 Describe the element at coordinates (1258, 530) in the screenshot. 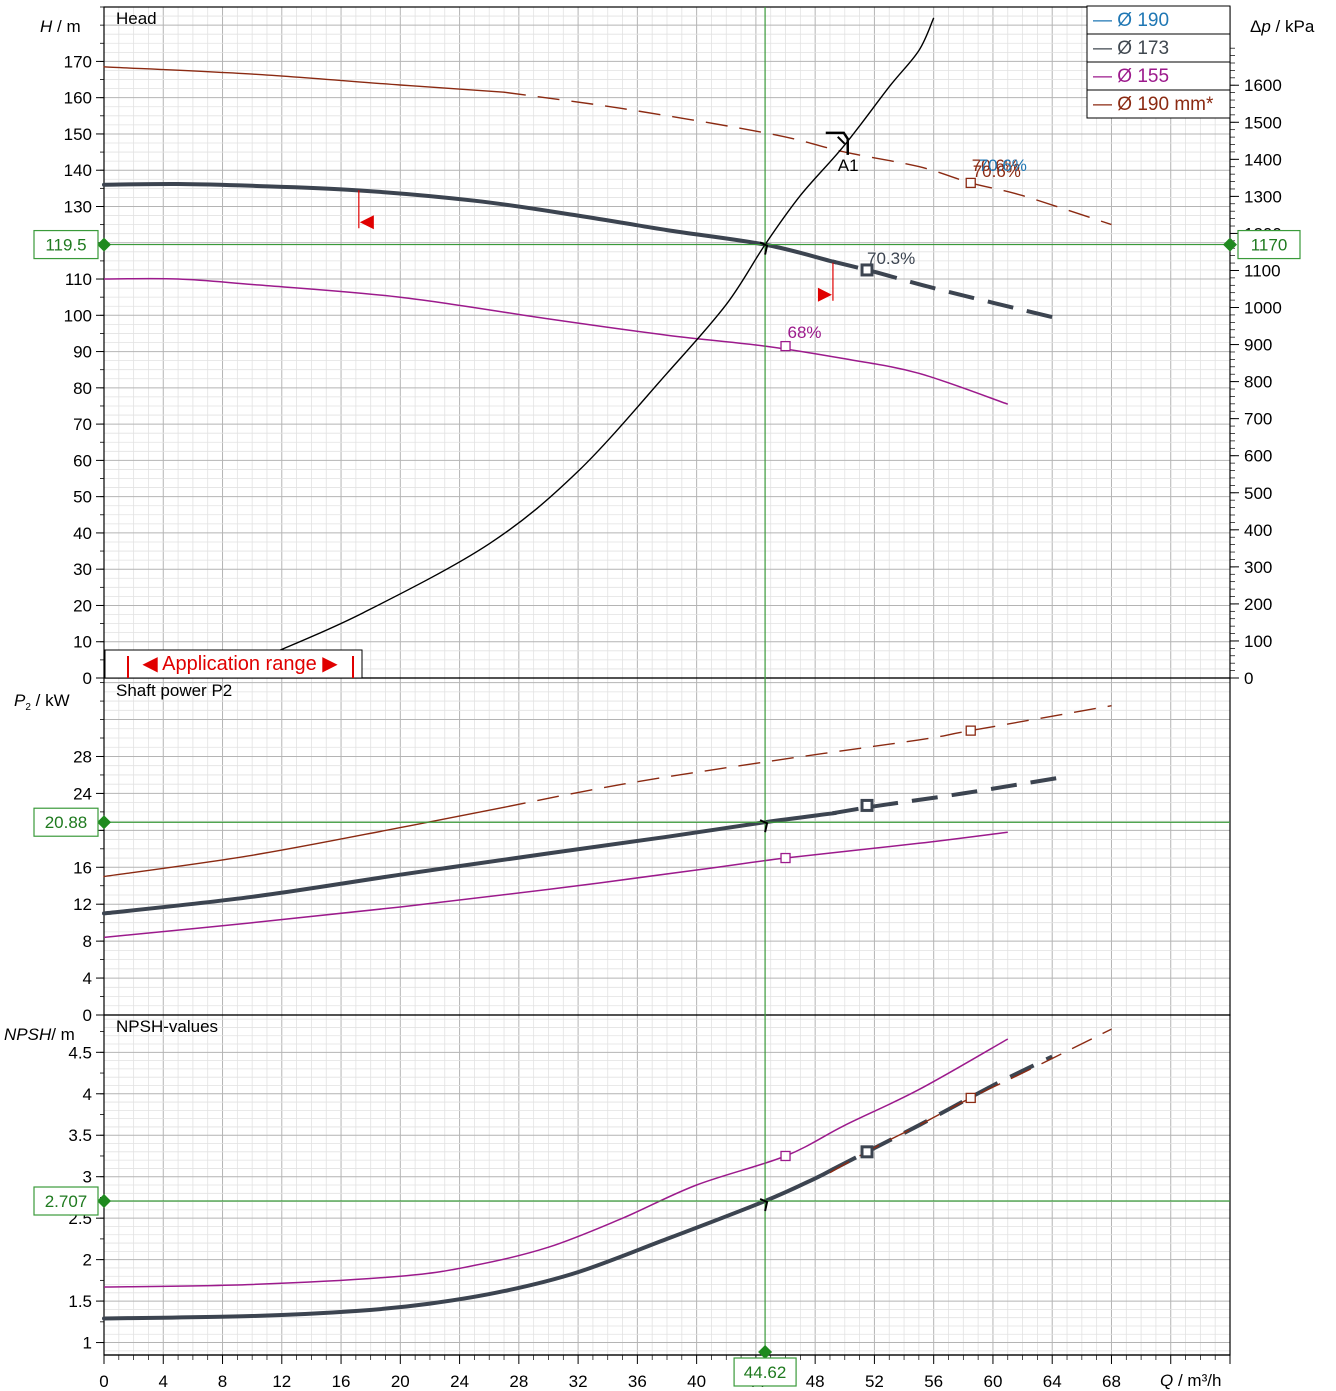

I see `right-y-tick-label: 400` at that location.